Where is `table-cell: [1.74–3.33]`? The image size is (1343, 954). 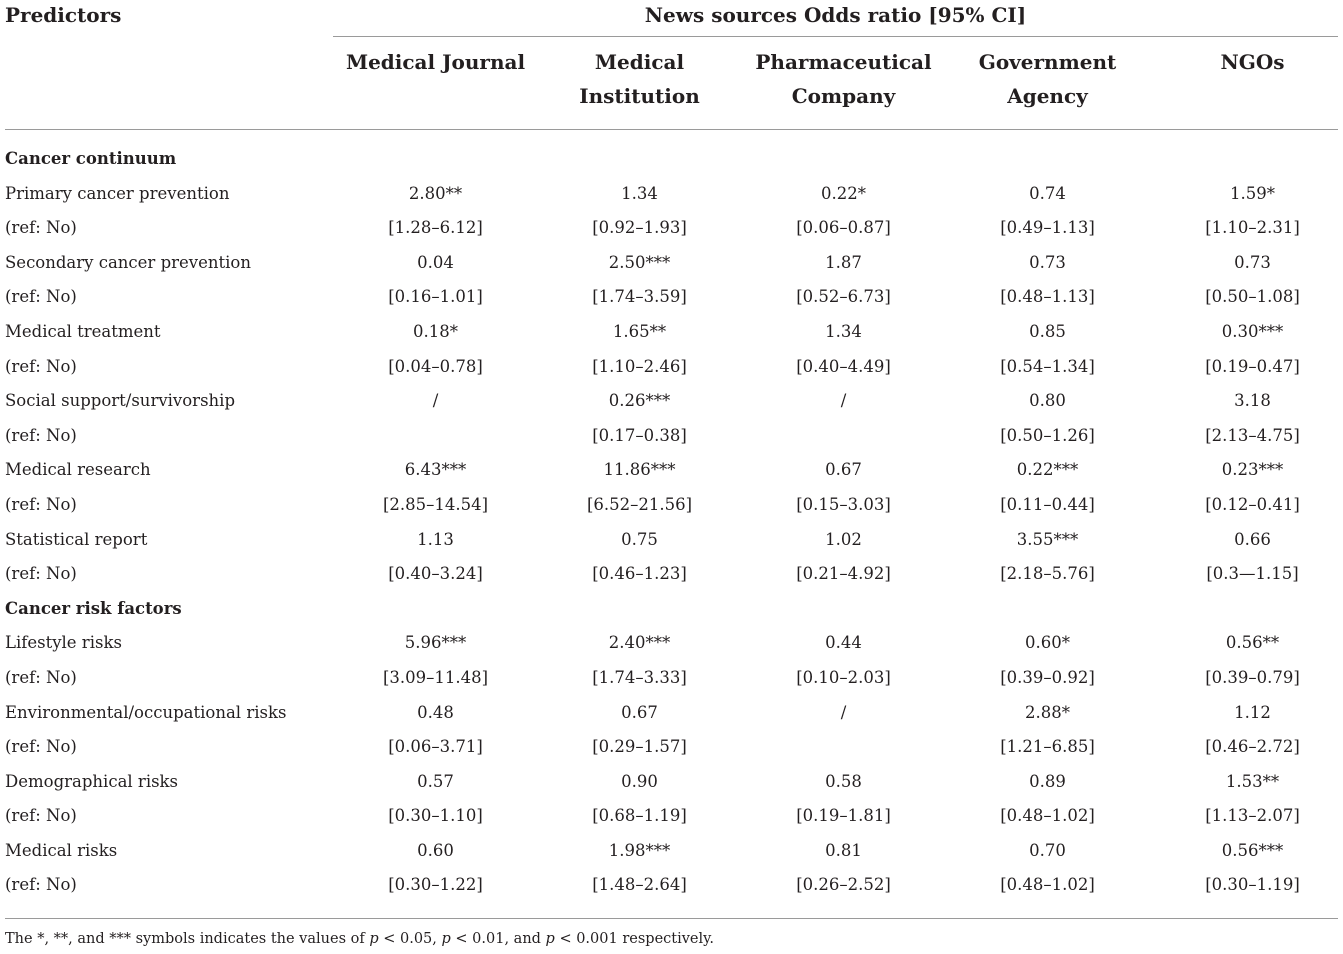 table-cell: [1.74–3.33] is located at coordinates (639, 677).